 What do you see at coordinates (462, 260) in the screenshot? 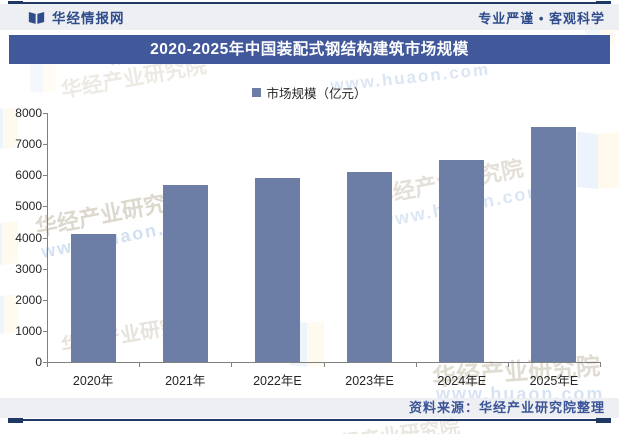
I see `bar-2024年E` at bounding box center [462, 260].